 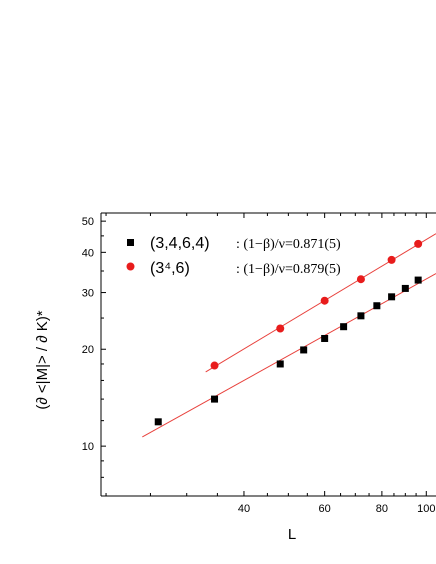 What do you see at coordinates (288, 269) in the screenshot?
I see `legend-annotation-2: : (1−β)/ν=0.879(5)` at bounding box center [288, 269].